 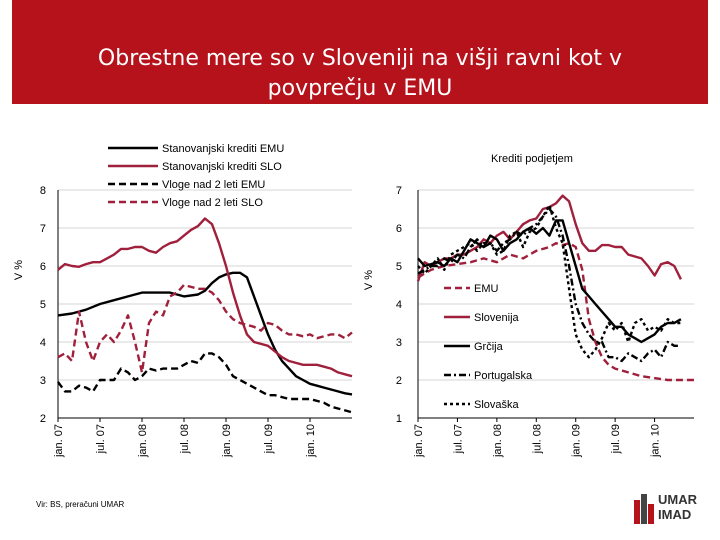 What do you see at coordinates (43, 191) in the screenshot?
I see `y-tick-label: 8` at bounding box center [43, 191].